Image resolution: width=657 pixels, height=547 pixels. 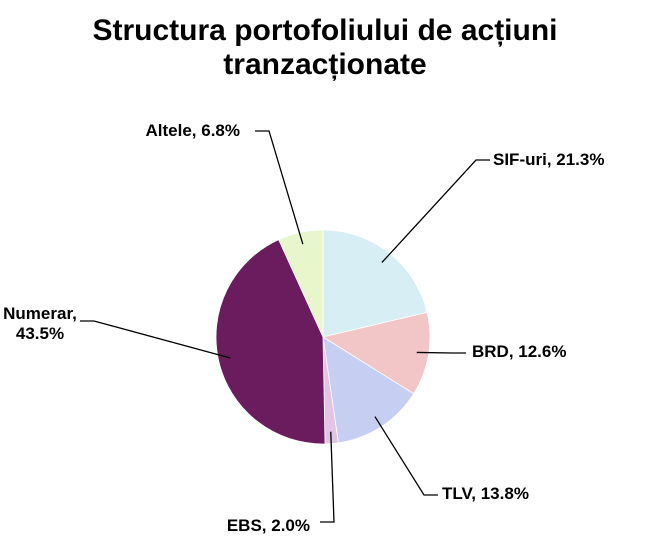 I want to click on data-label: TLV, 13.8%, so click(x=485, y=493).